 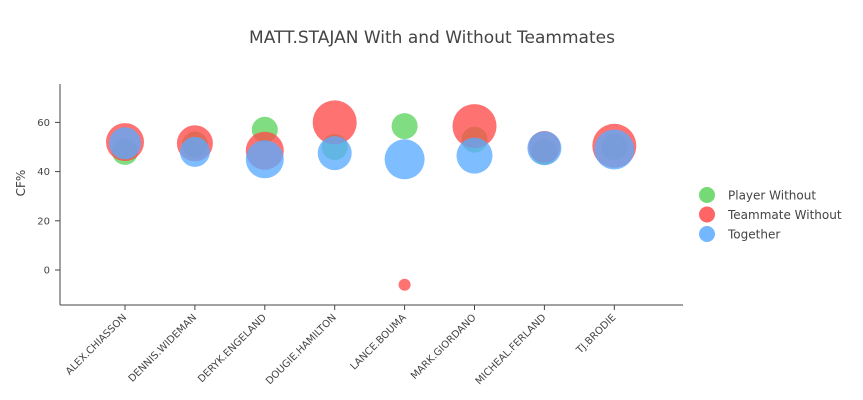 What do you see at coordinates (21, 183) in the screenshot?
I see `y-axis-label: CF%` at bounding box center [21, 183].